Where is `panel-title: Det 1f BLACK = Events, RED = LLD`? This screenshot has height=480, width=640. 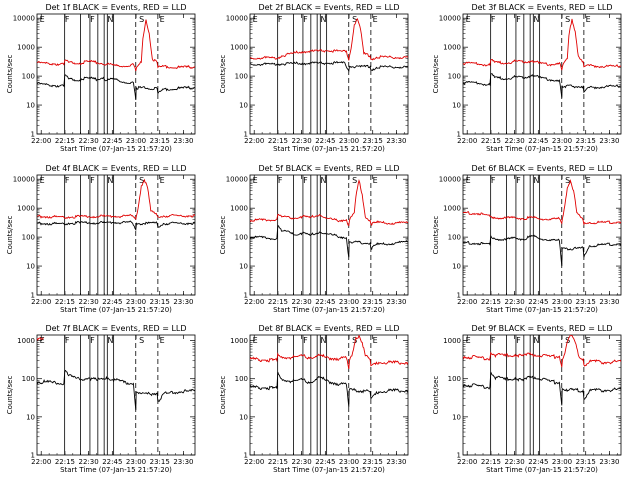 panel-title: Det 1f BLACK = Events, RED = LLD is located at coordinates (115, 7).